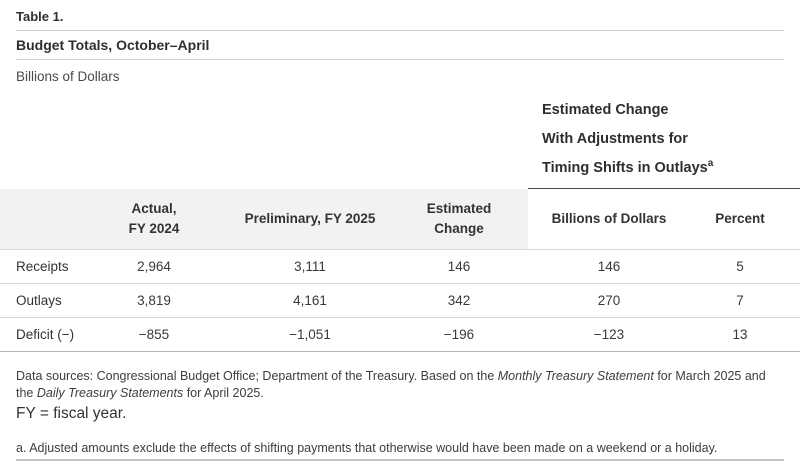  What do you see at coordinates (310, 334) in the screenshot?
I see `cell-deficit-preliminary: −1,051` at bounding box center [310, 334].